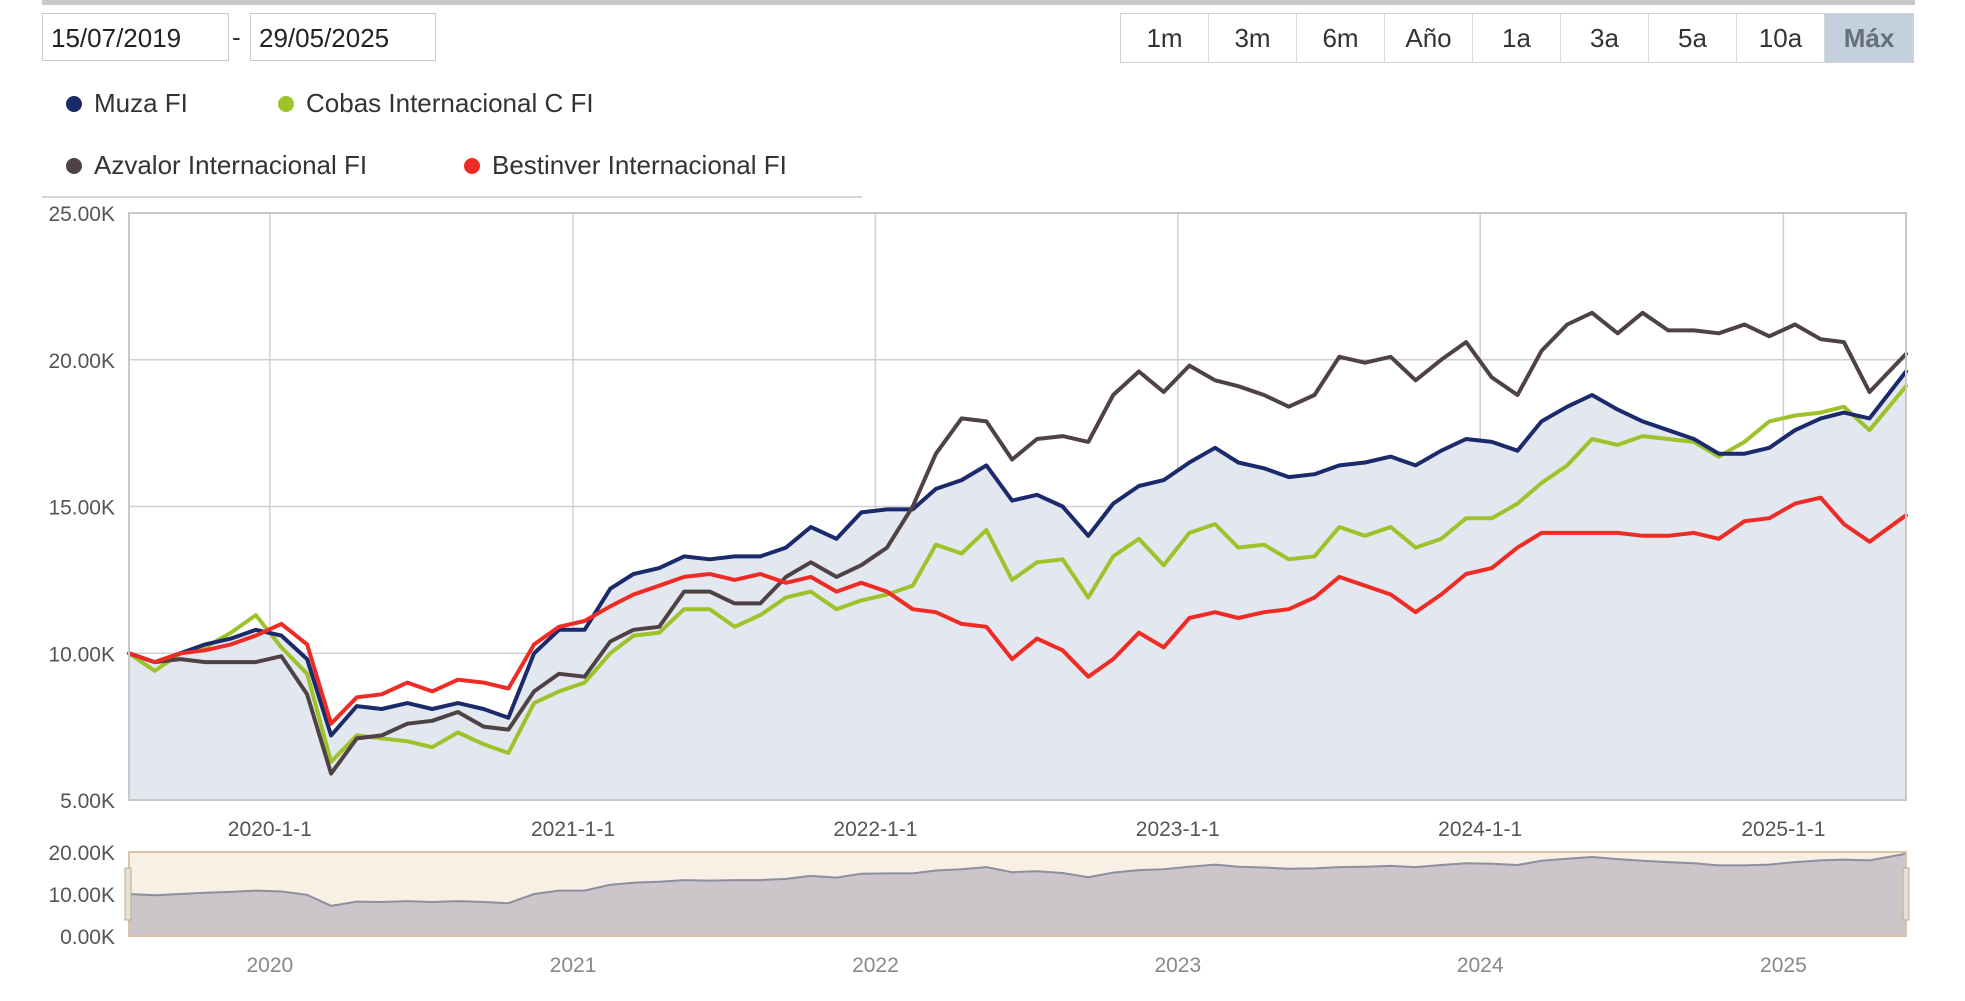  Describe the element at coordinates (1341, 38) in the screenshot. I see `range-button: 6m` at that location.